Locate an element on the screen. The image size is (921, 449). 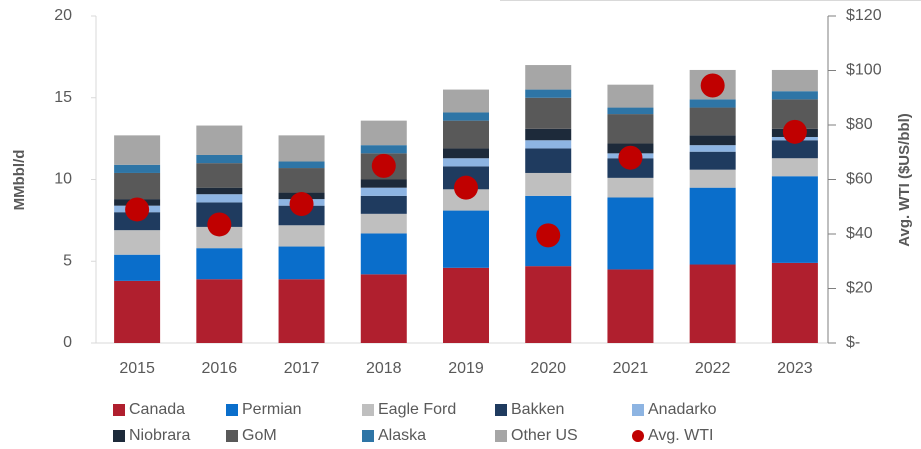
y-tick-label: 0 is located at coordinates (67, 342).